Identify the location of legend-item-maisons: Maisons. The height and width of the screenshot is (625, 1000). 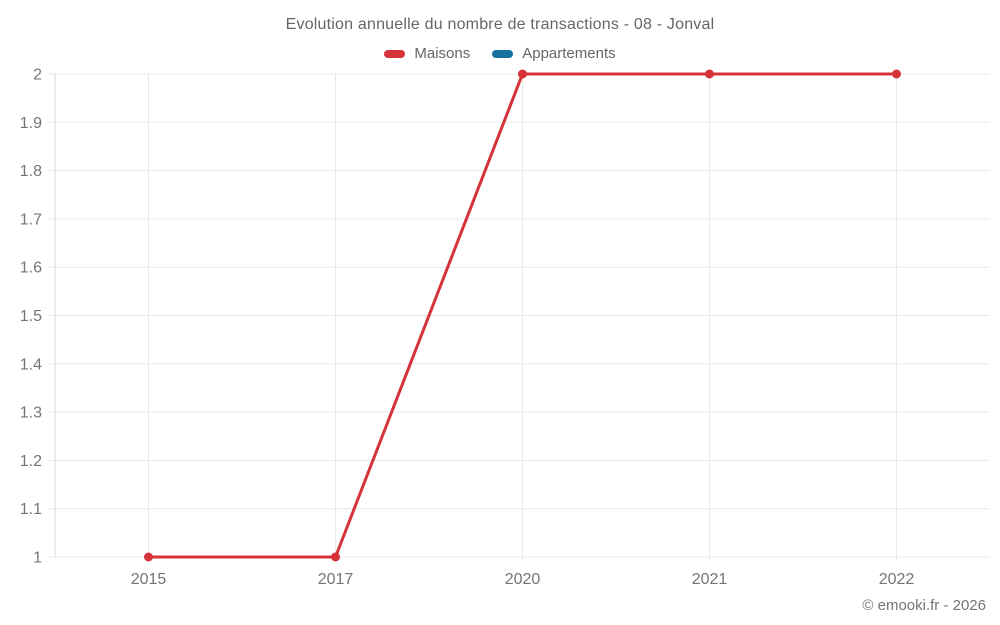
(427, 53).